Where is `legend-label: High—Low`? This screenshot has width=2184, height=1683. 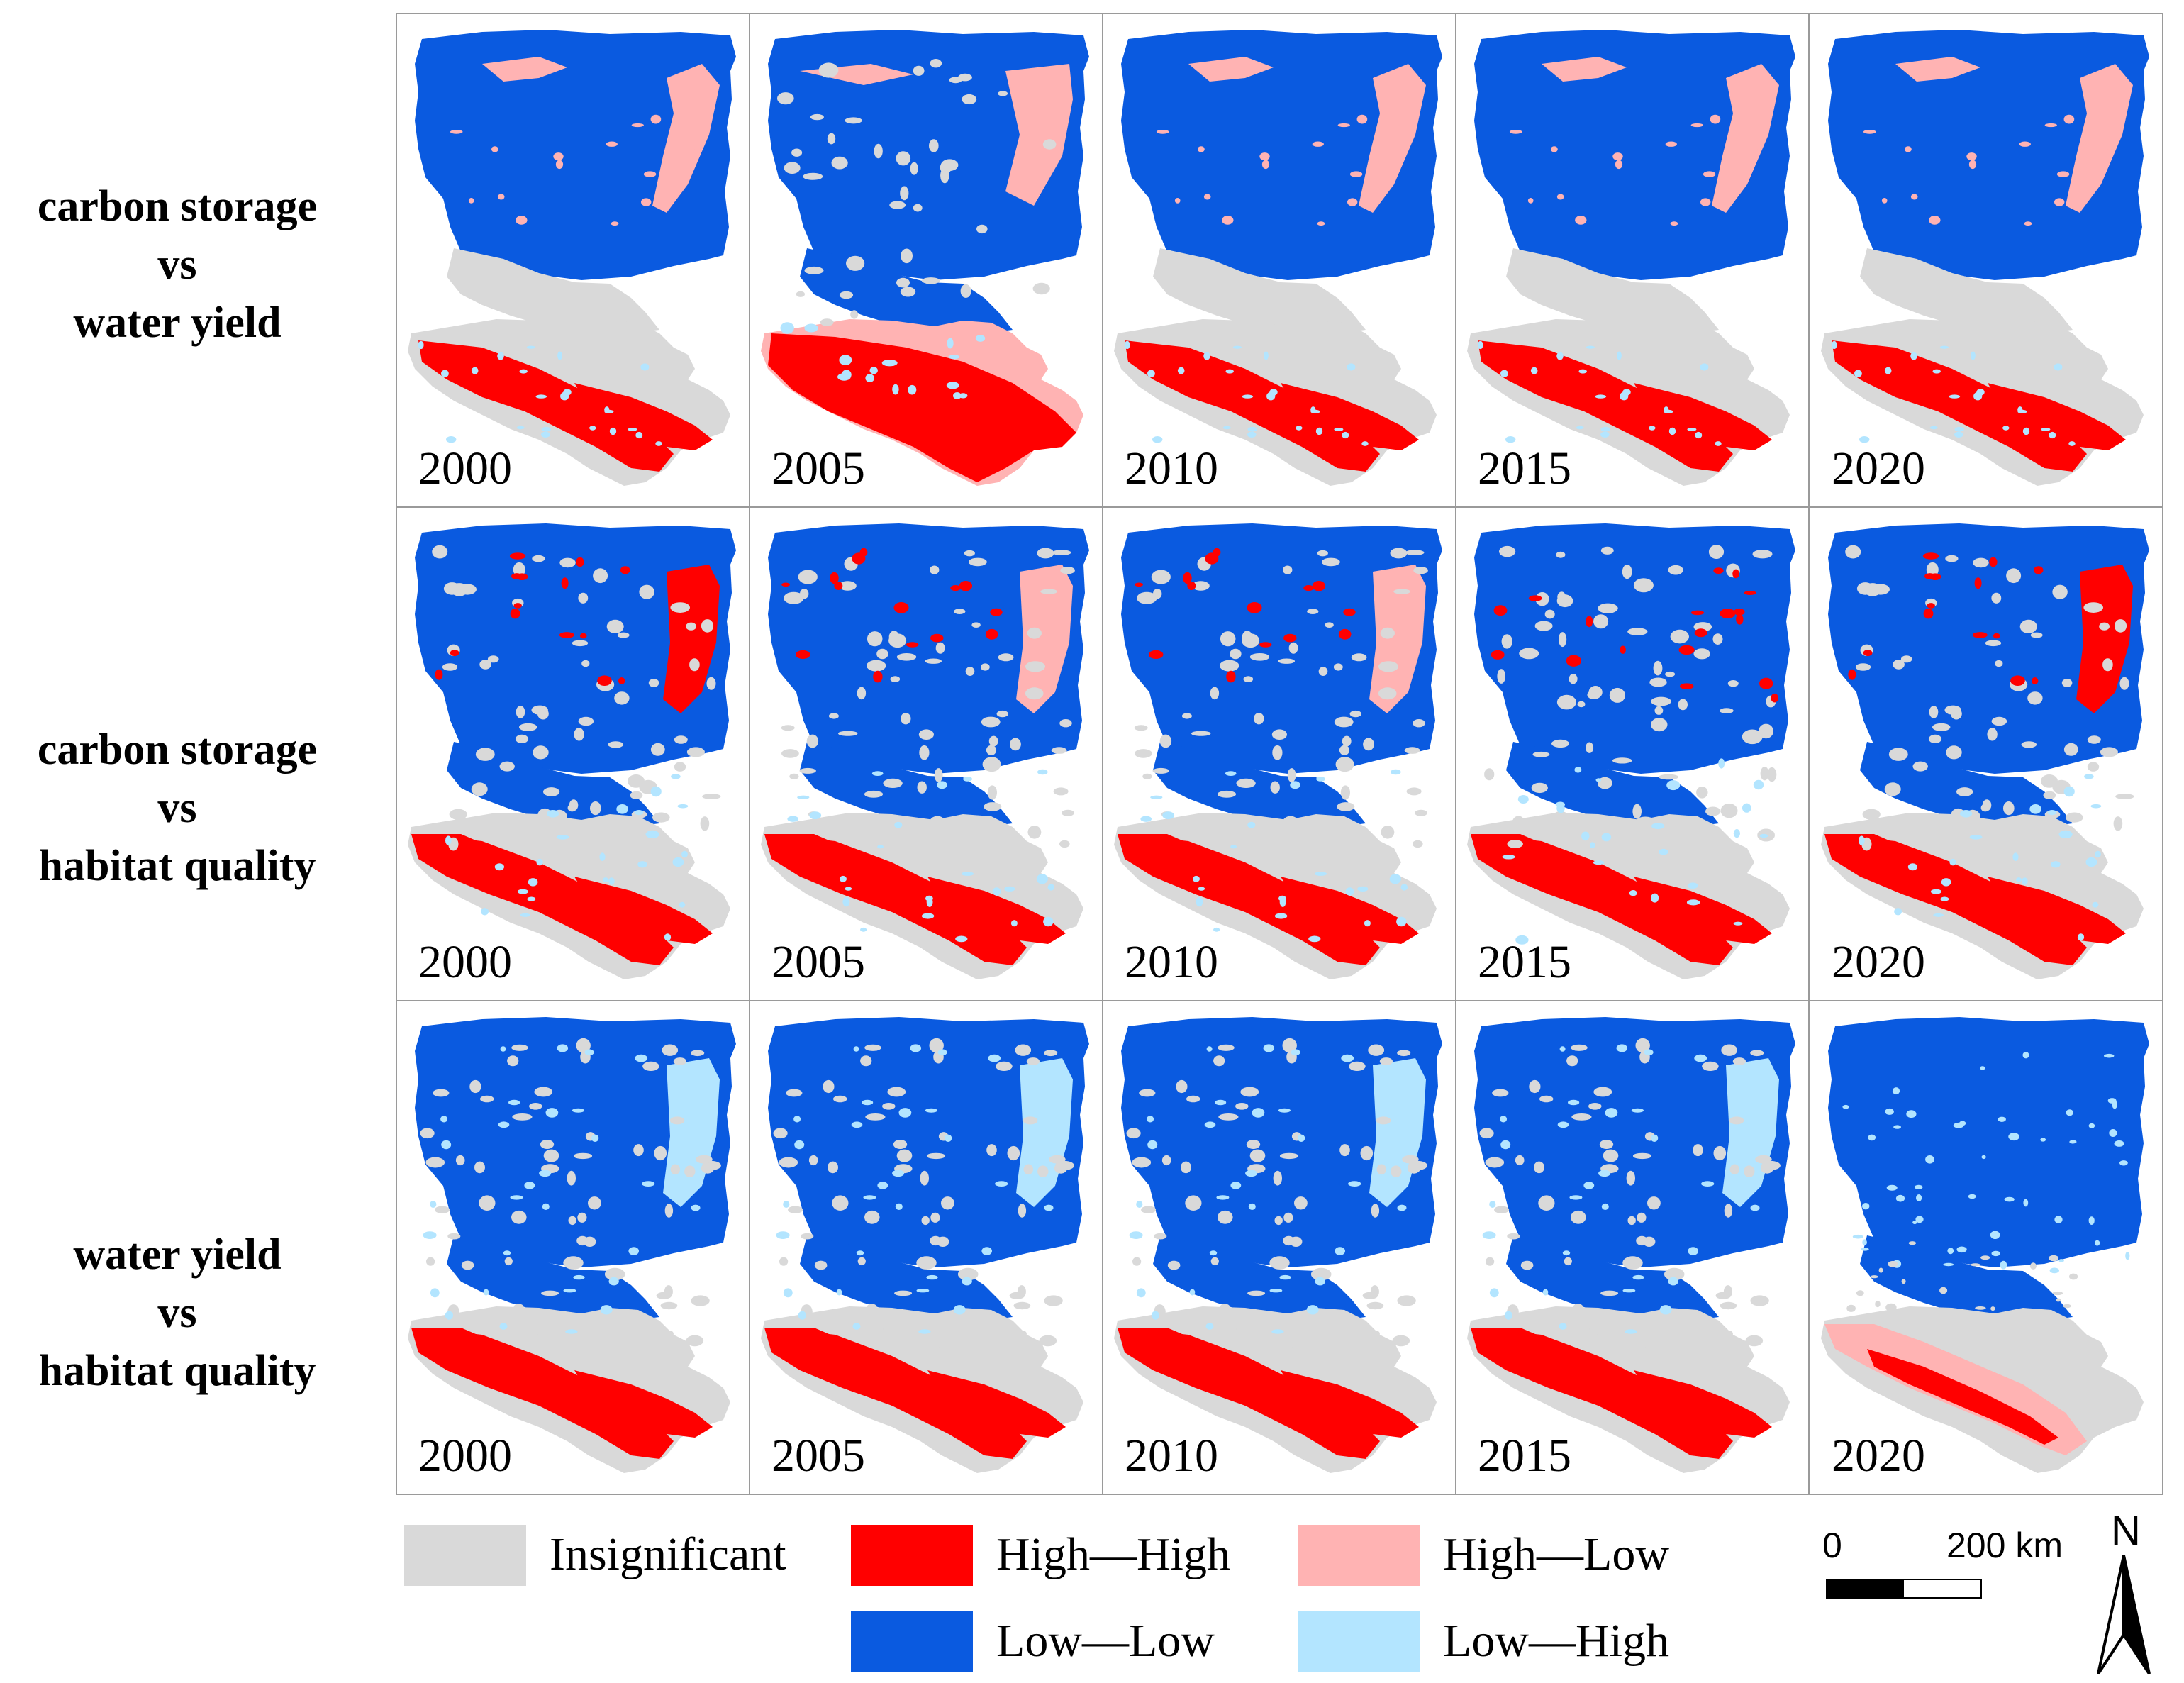 legend-label: High—Low is located at coordinates (1556, 1554).